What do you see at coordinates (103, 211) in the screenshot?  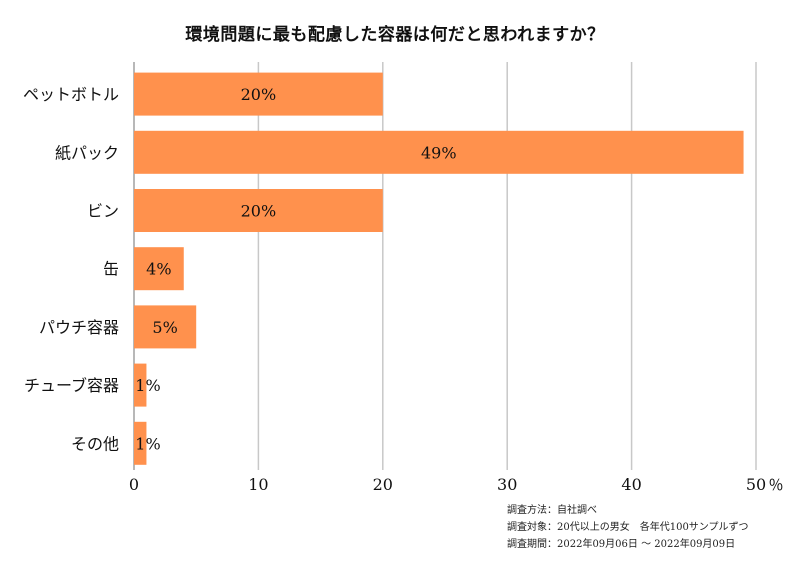 I see `category-label: ビン` at bounding box center [103, 211].